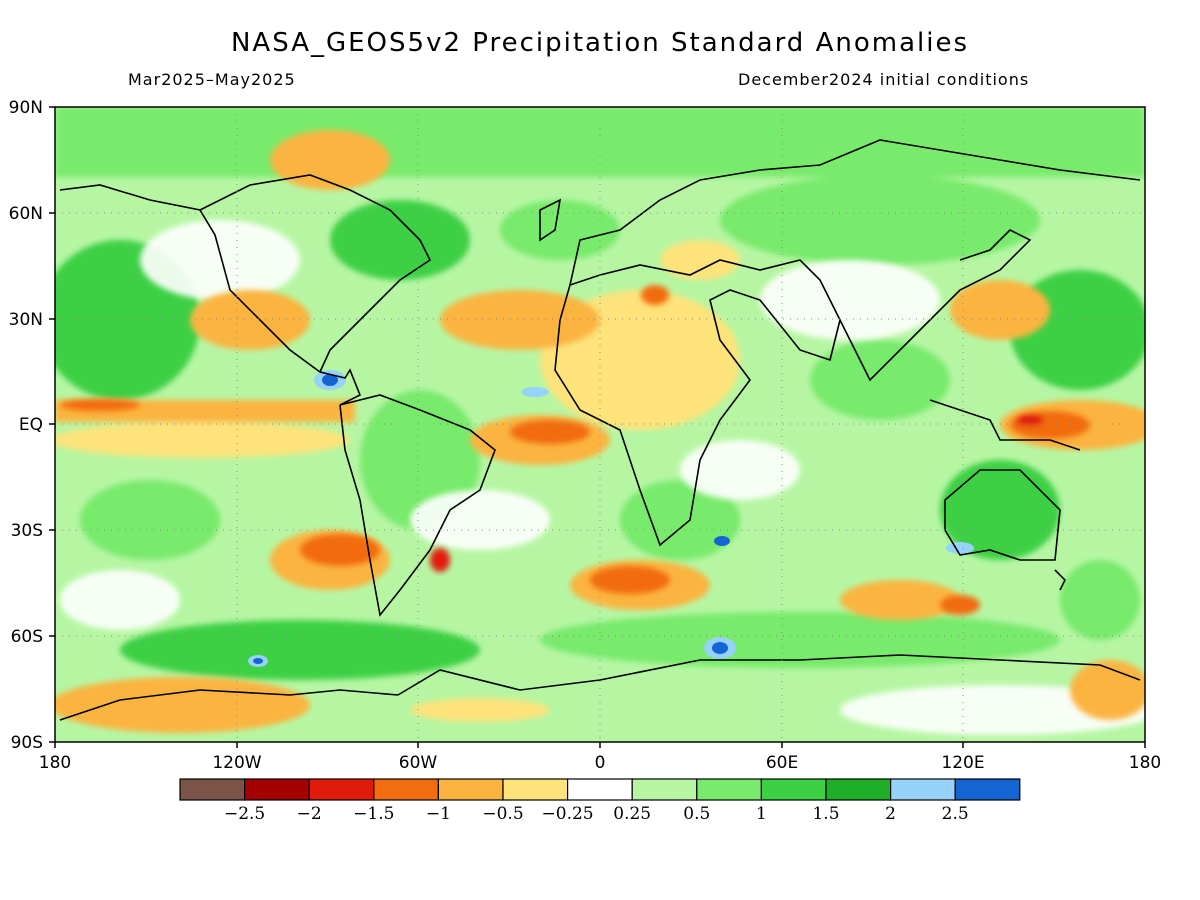 The width and height of the screenshot is (1200, 900). I want to click on lat-label-eq: EQ, so click(31, 425).